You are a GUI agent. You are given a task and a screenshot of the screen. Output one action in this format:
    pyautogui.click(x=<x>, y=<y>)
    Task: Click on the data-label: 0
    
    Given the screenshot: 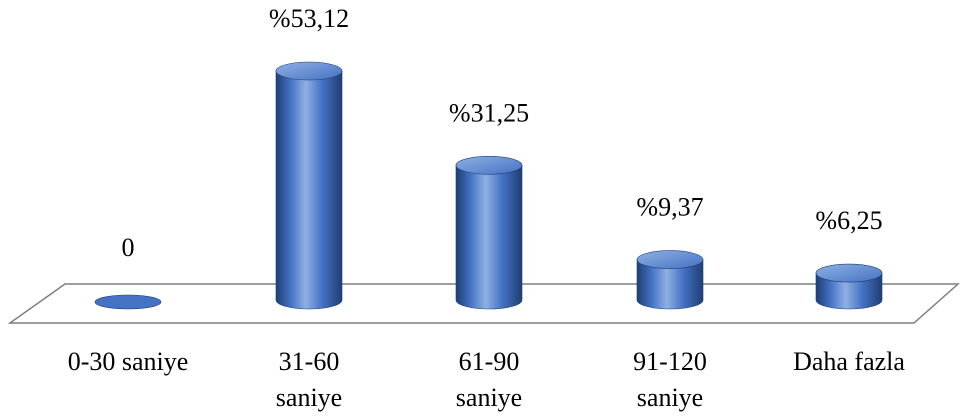 What is the action you would take?
    pyautogui.click(x=128, y=247)
    